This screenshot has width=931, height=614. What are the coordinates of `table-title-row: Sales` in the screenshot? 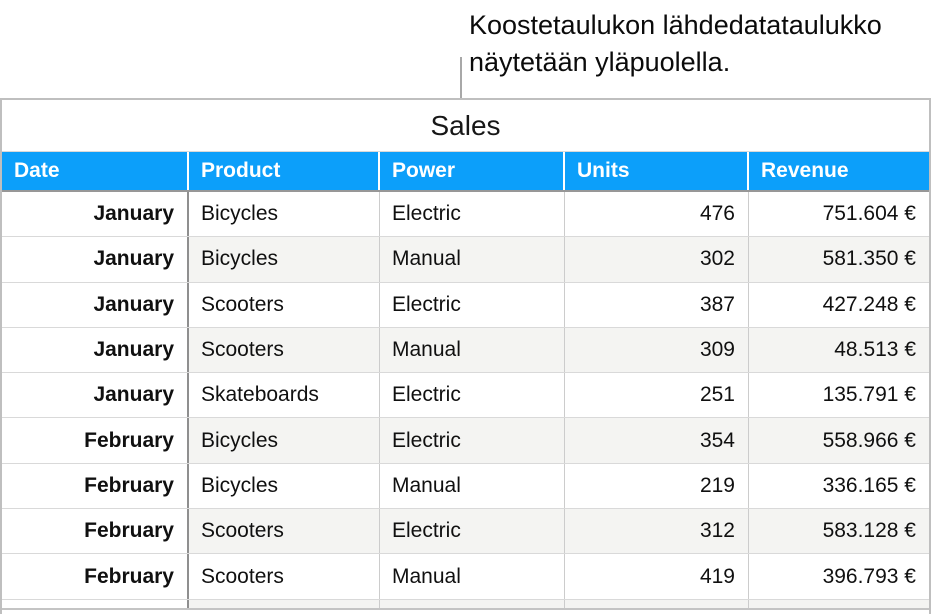 It's located at (465, 126).